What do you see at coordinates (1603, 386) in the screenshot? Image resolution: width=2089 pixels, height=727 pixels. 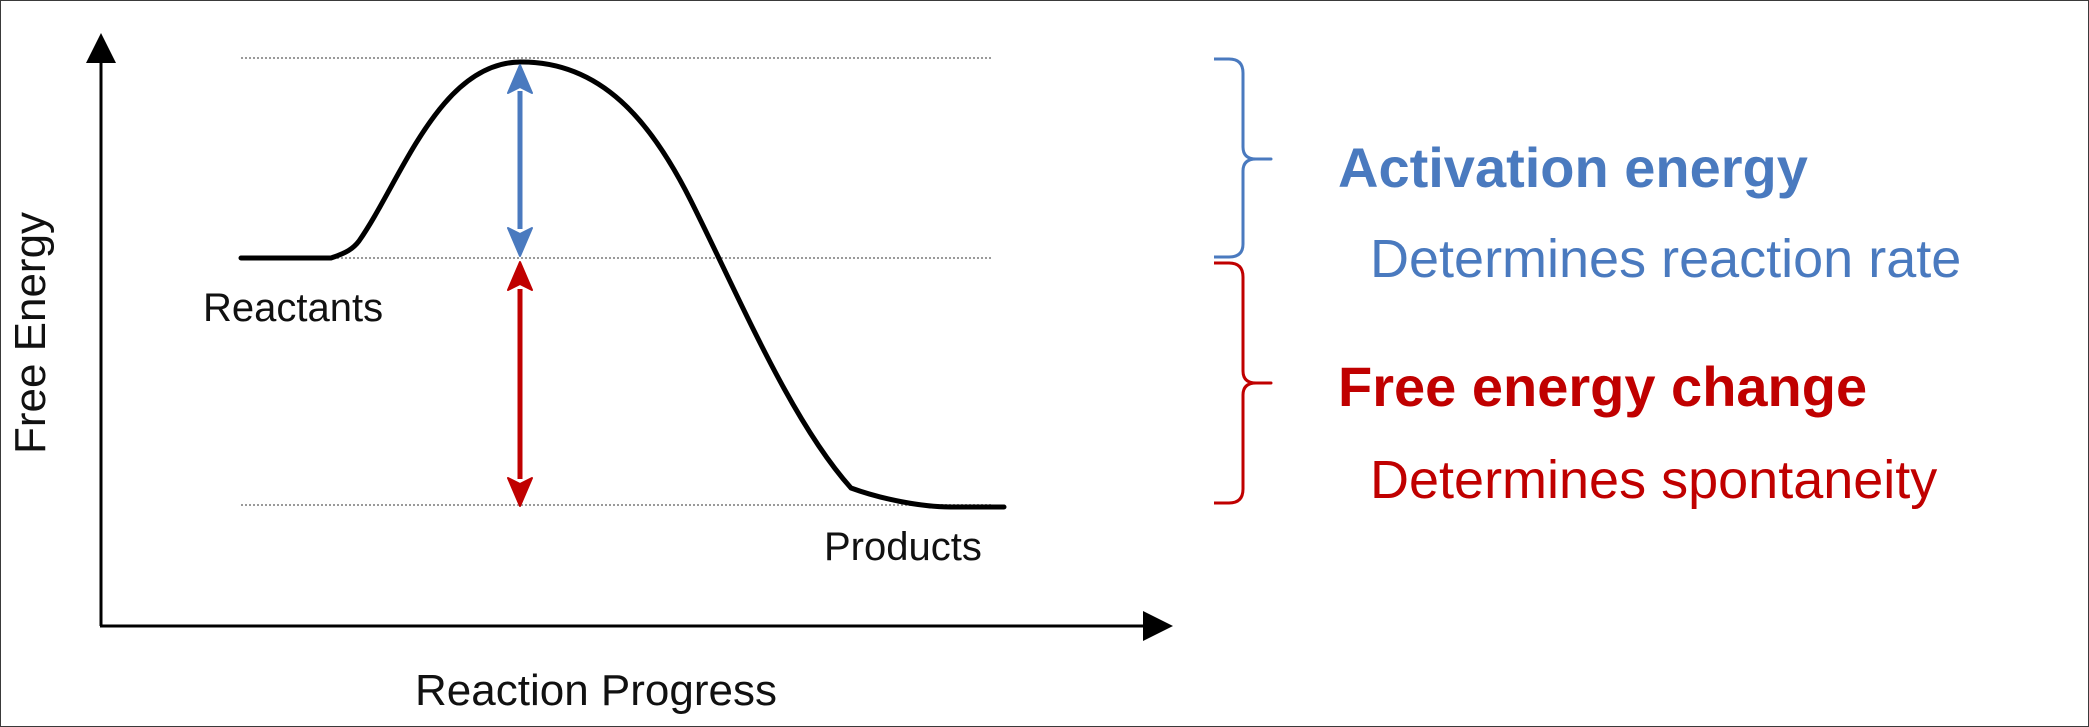 I see `free-energy-change-title: Free energy change` at bounding box center [1603, 386].